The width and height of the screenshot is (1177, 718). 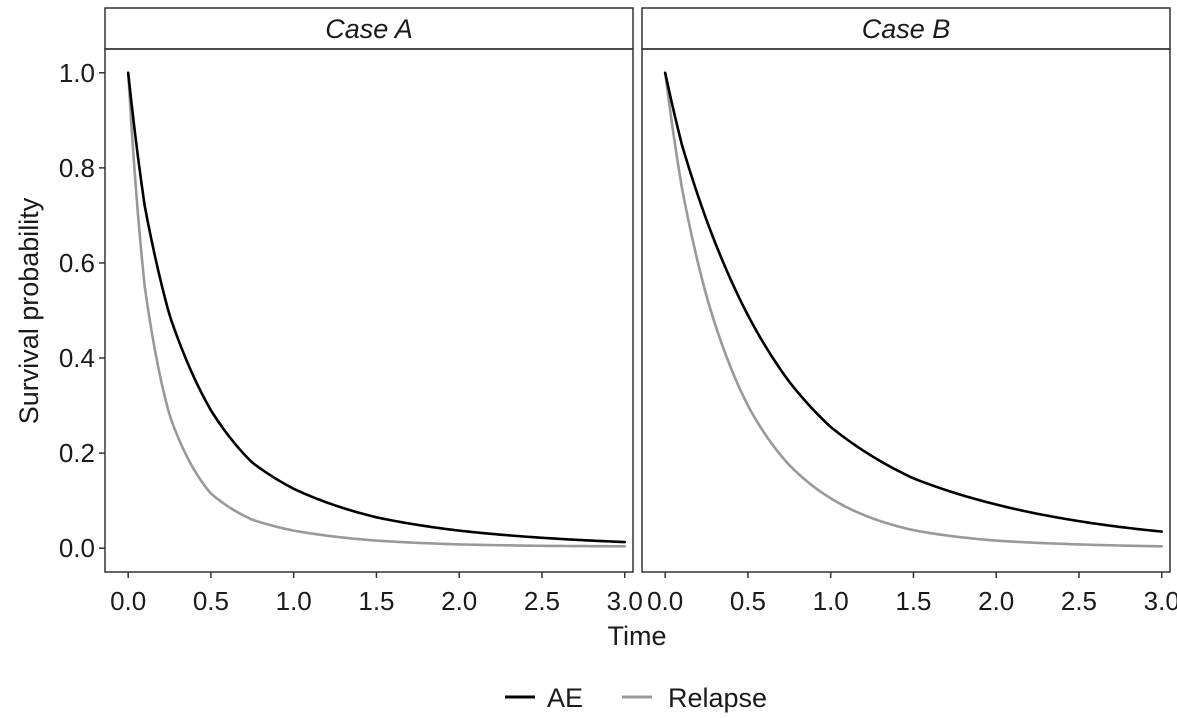 I want to click on y-tick-label: 0.8, so click(x=77, y=168).